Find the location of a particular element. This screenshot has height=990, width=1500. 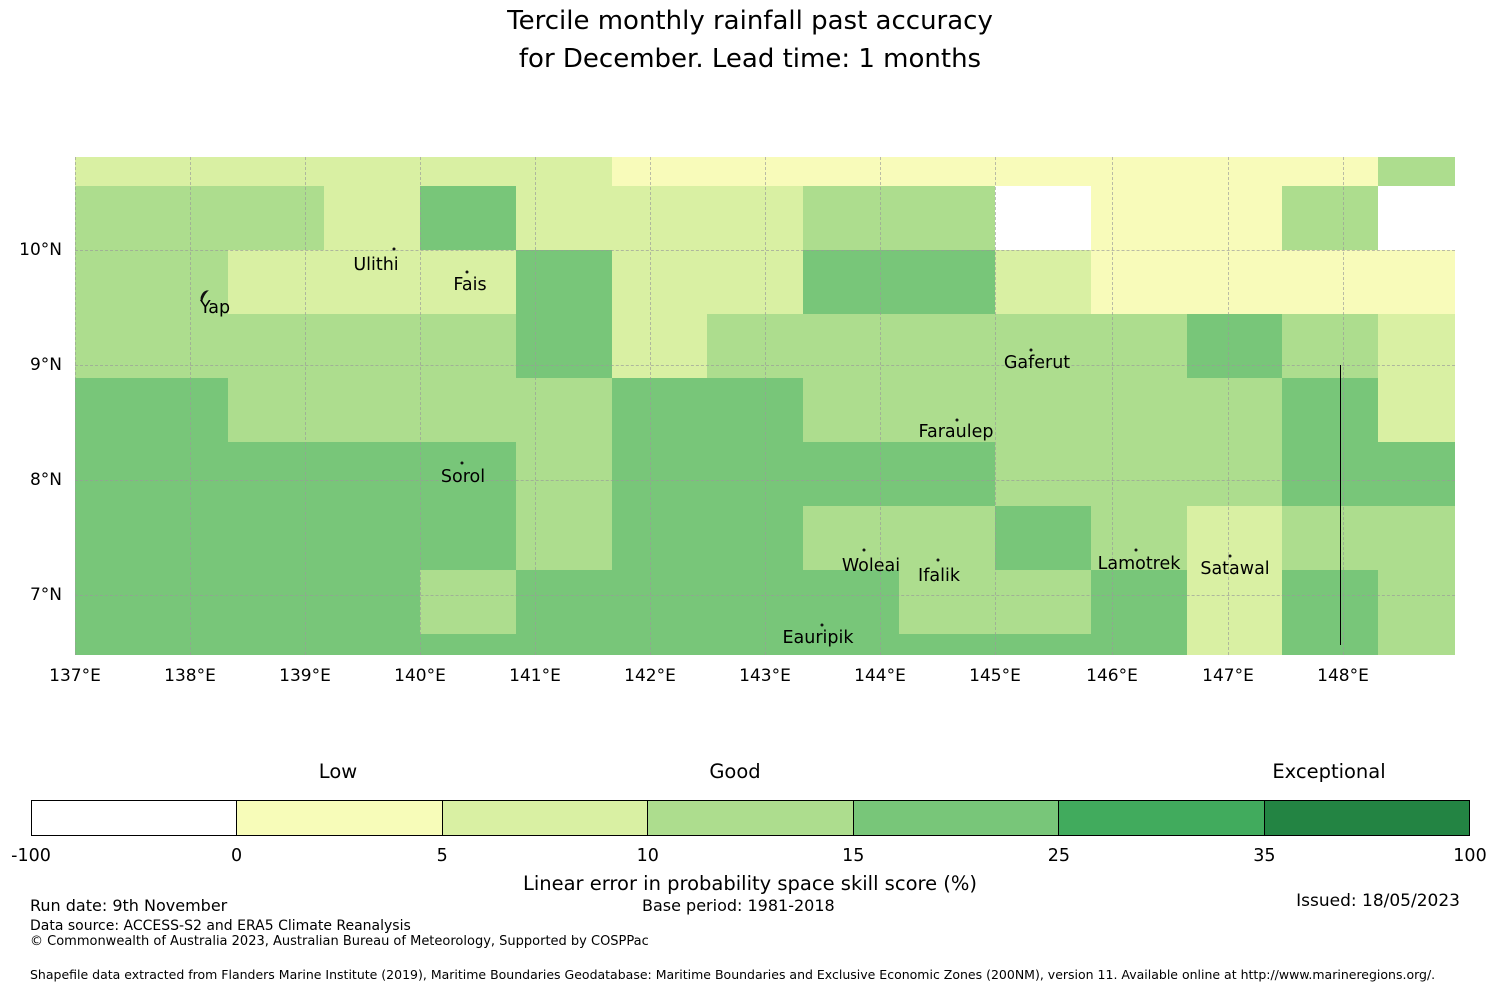

colorbar-tick-label: 100 is located at coordinates (1470, 856).